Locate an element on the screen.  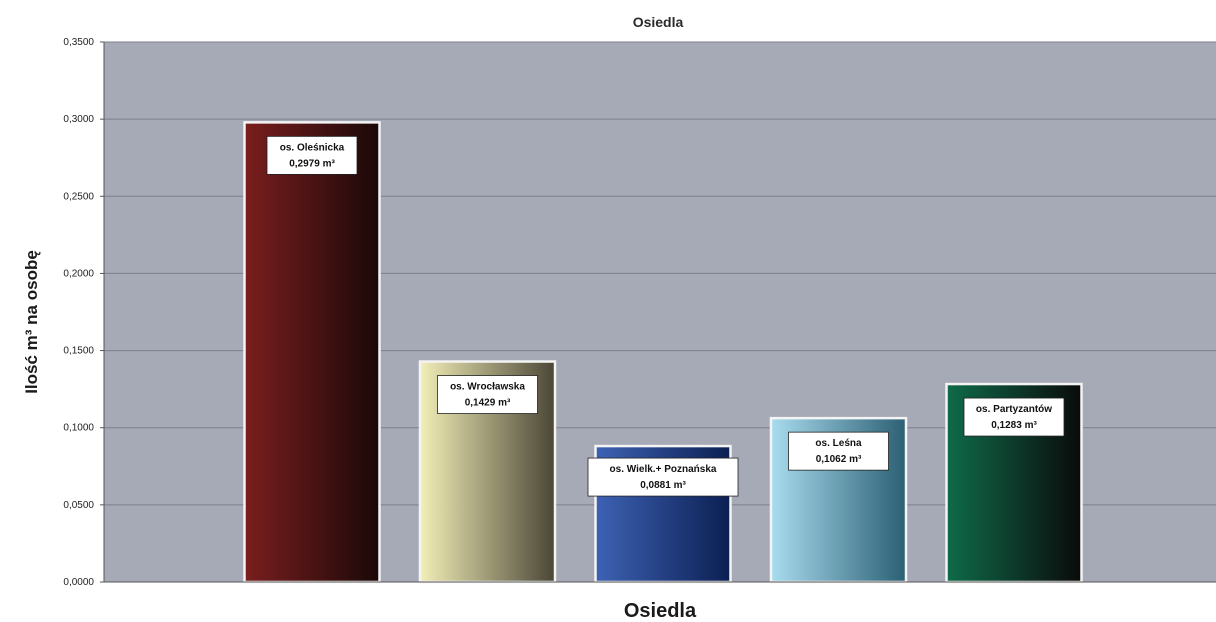
bar-value-label: 0,1283 m³ is located at coordinates (1014, 425).